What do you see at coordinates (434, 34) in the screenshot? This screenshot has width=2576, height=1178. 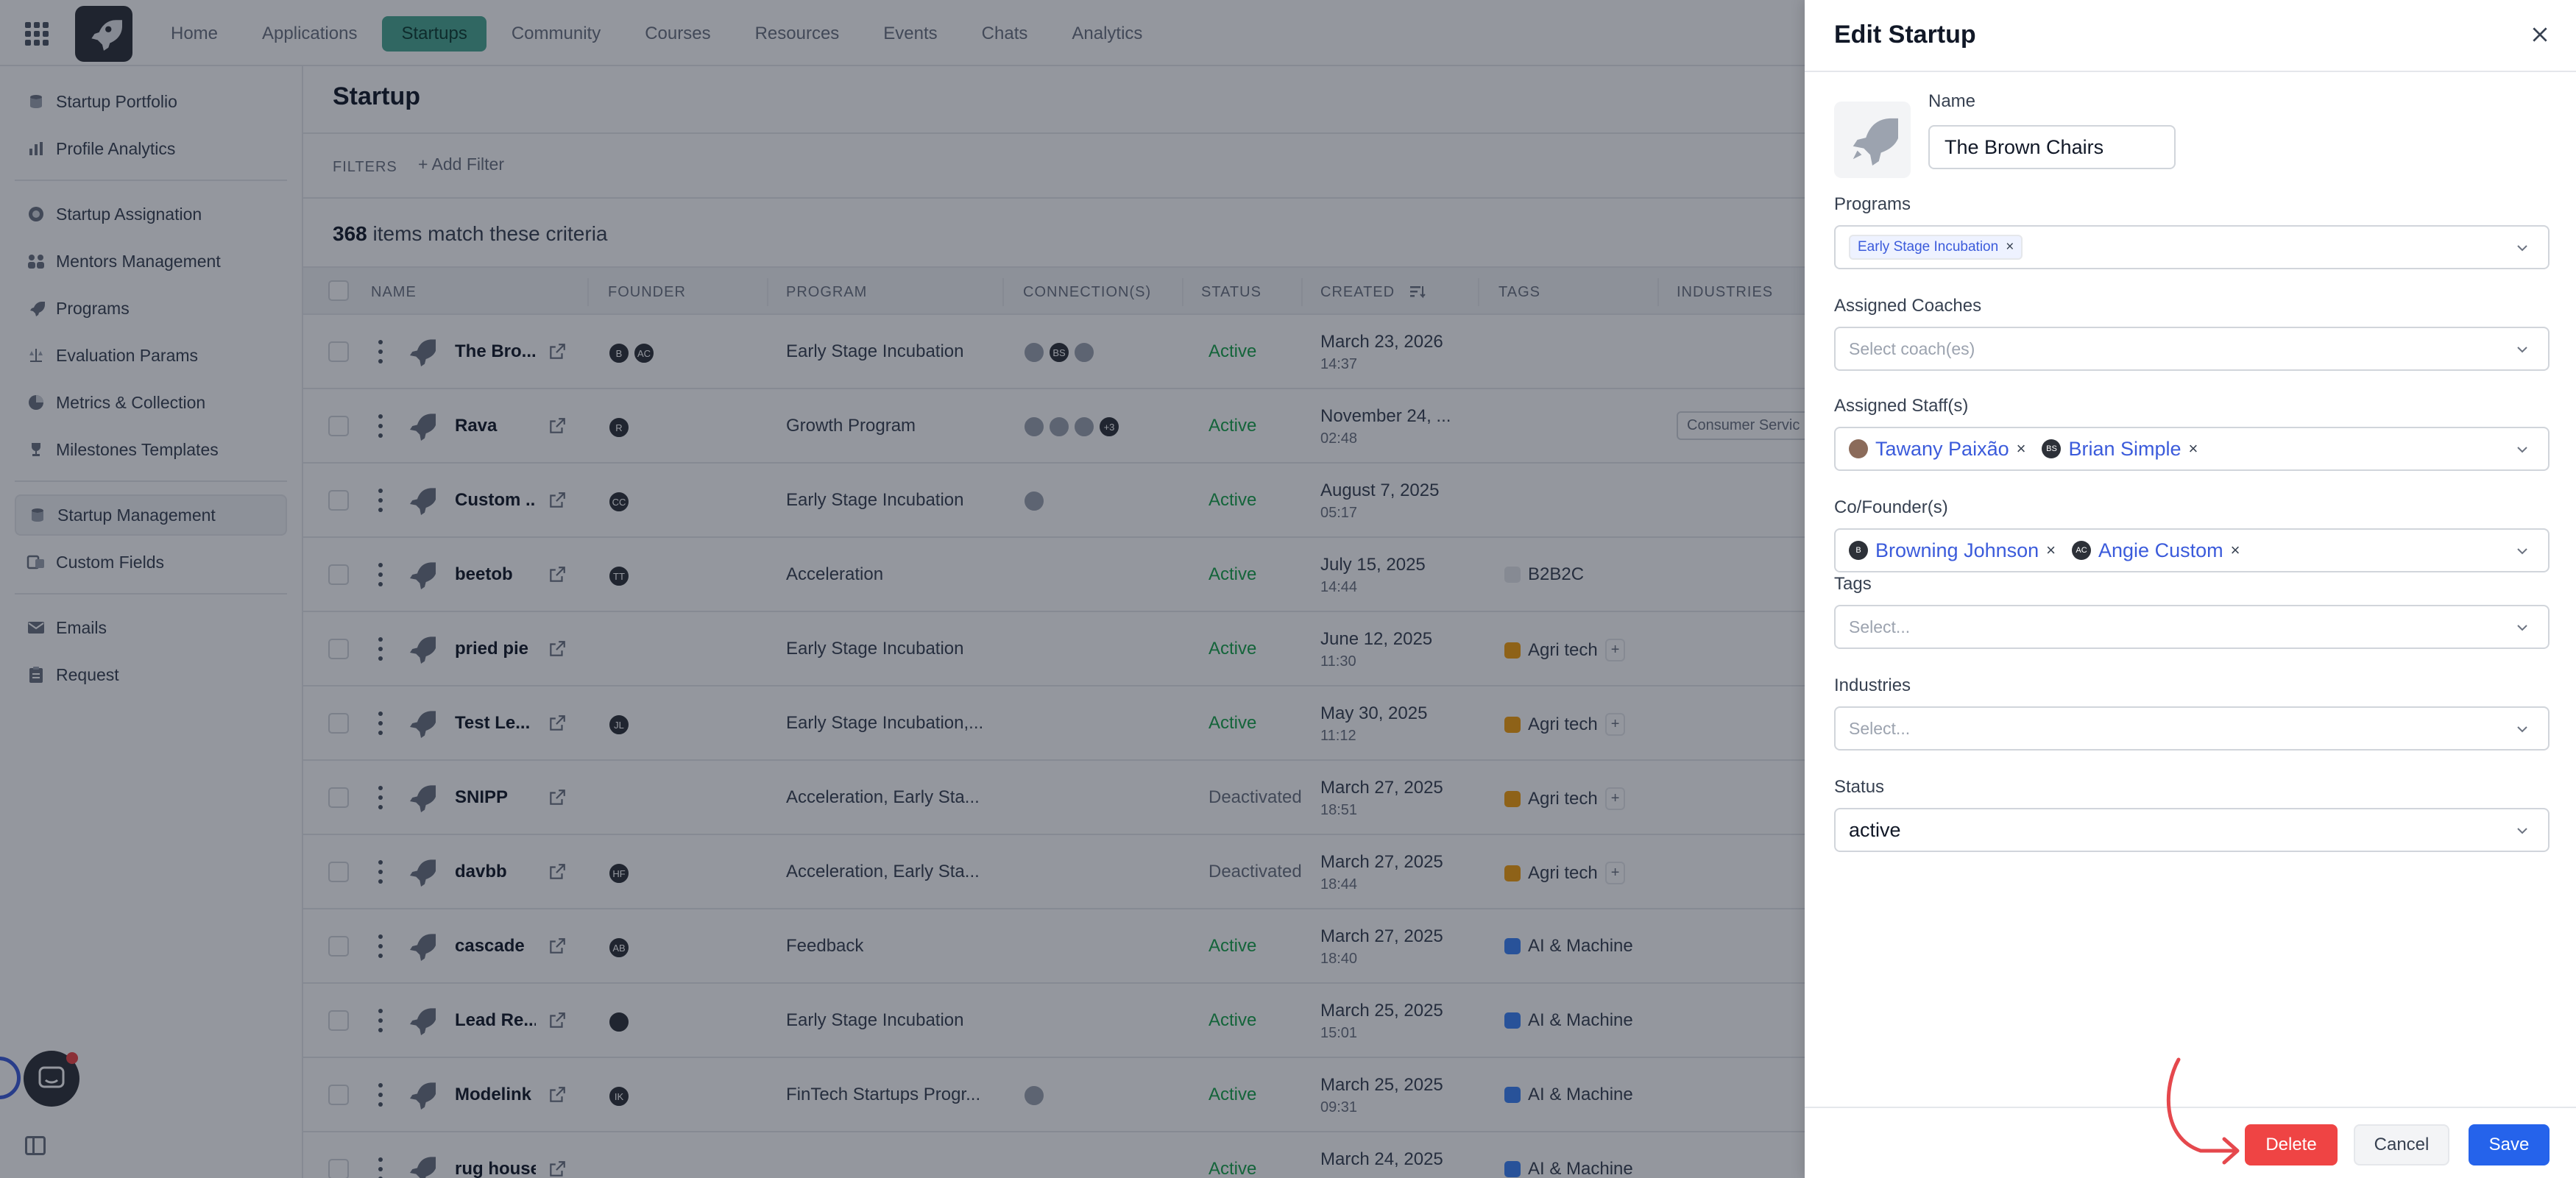 I see `nav-startups: Startups` at bounding box center [434, 34].